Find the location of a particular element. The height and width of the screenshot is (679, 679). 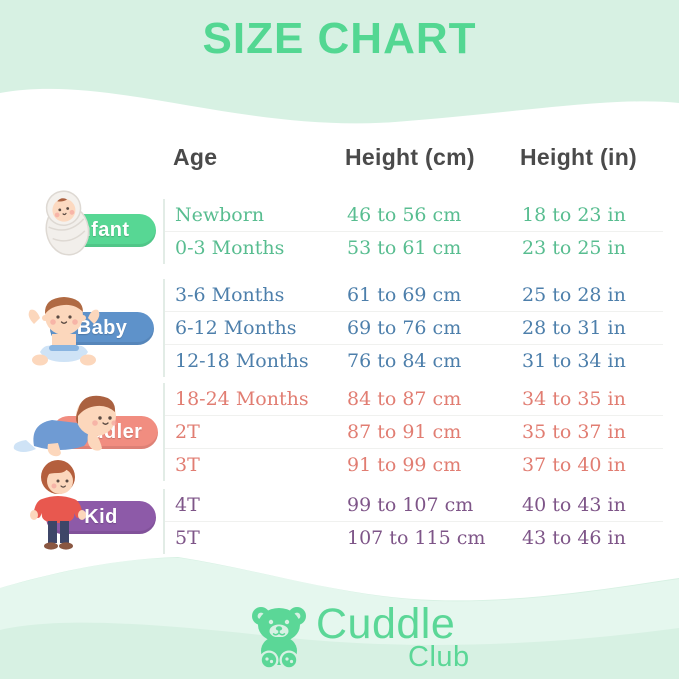

table-row: 5T 107 to 115 cm 43 to 46 in is located at coordinates (414, 537).